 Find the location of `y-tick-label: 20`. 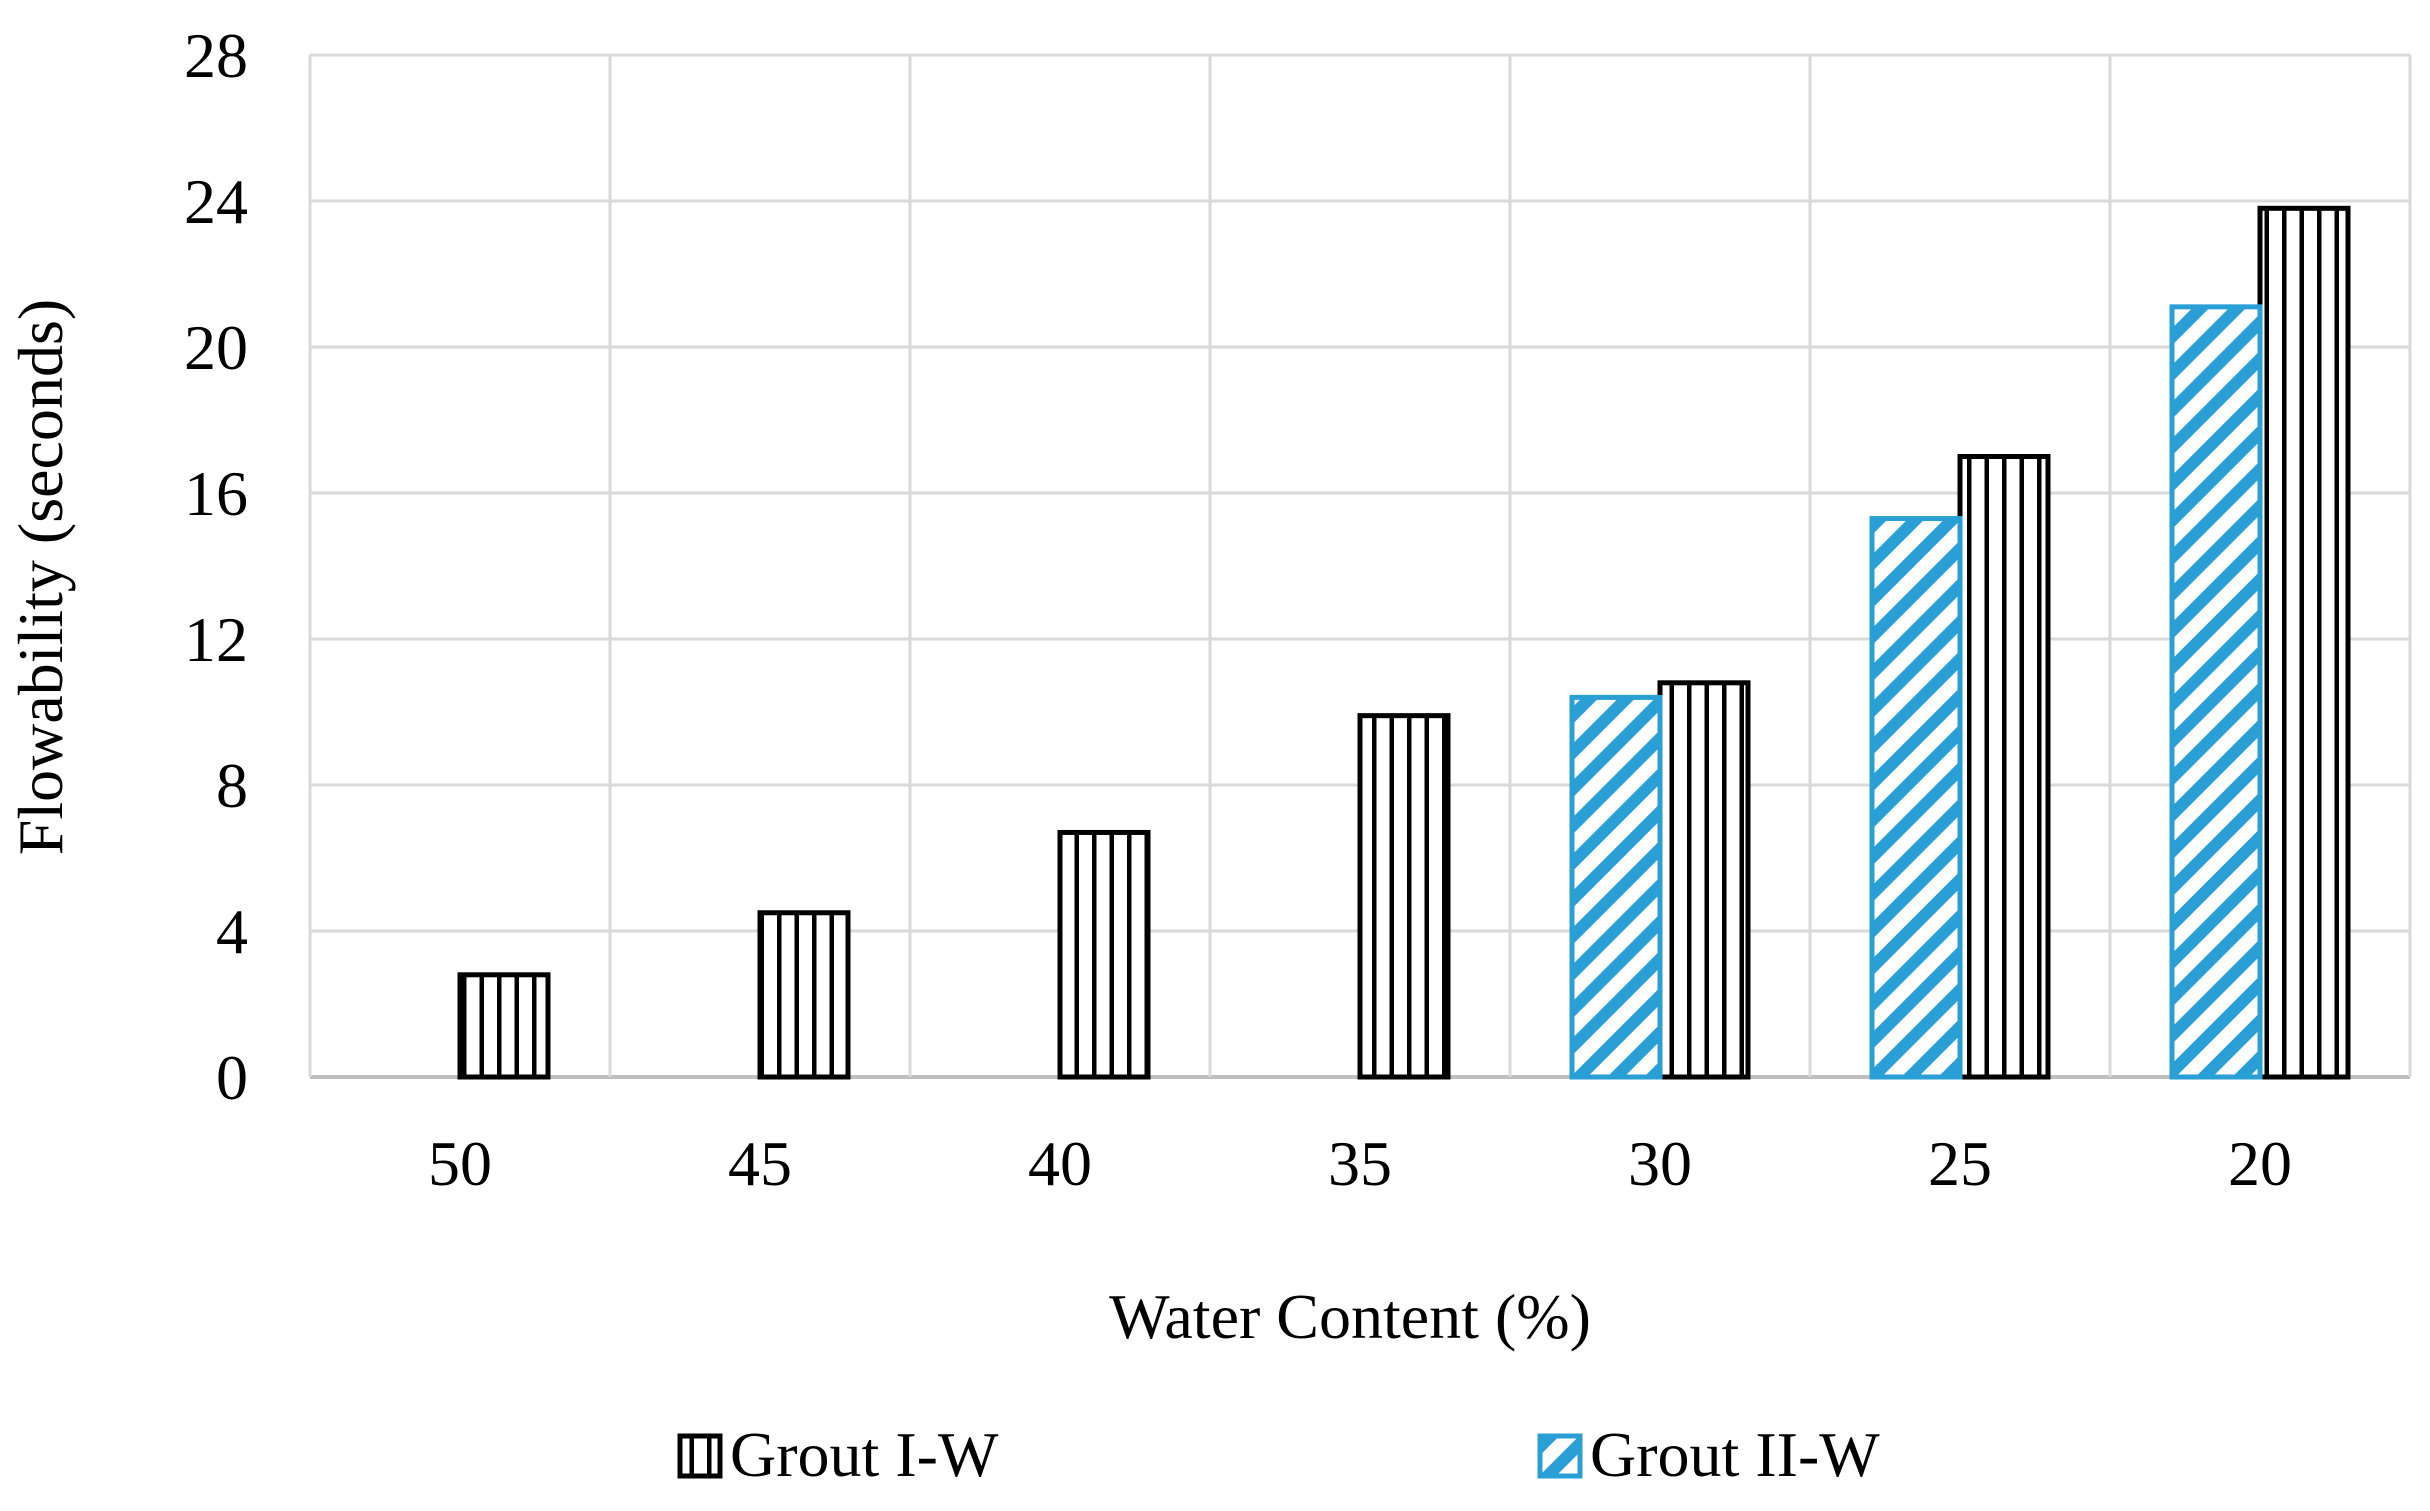

y-tick-label: 20 is located at coordinates (216, 347).